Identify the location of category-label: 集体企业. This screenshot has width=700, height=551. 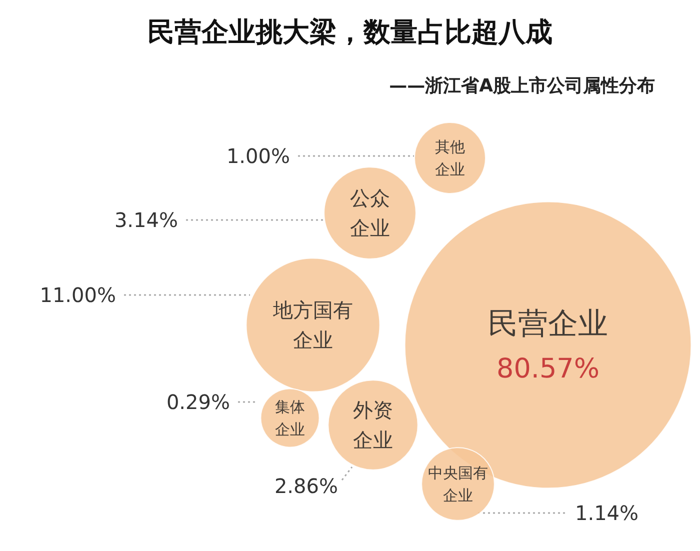
(290, 418).